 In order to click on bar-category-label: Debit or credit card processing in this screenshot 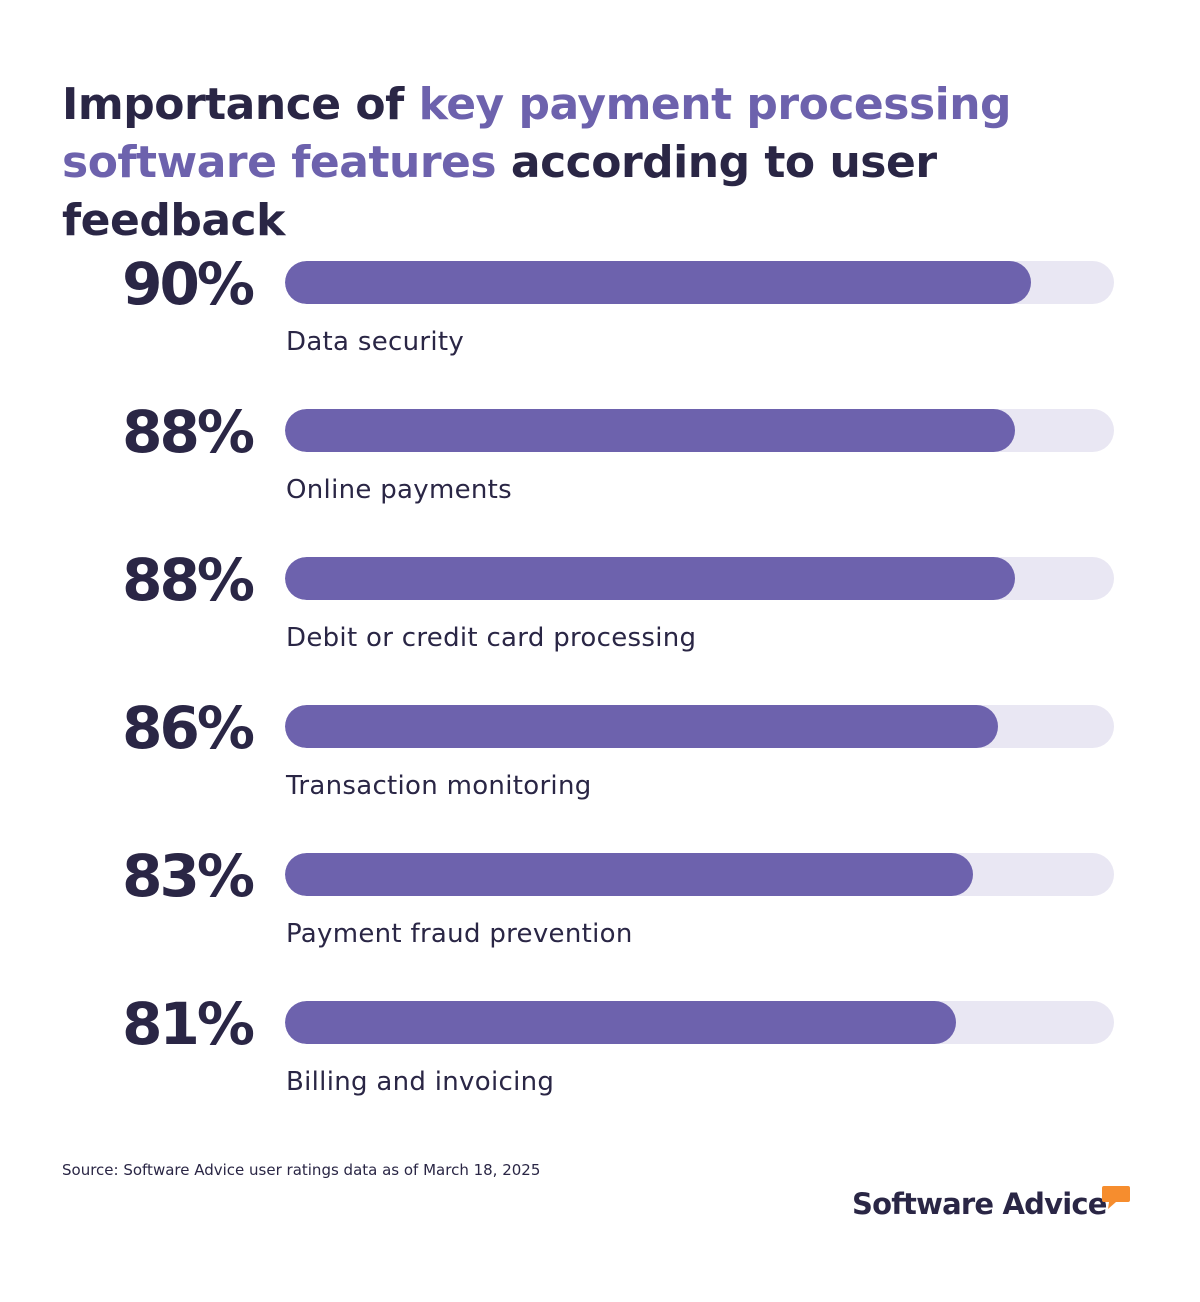, I will do `click(491, 638)`.